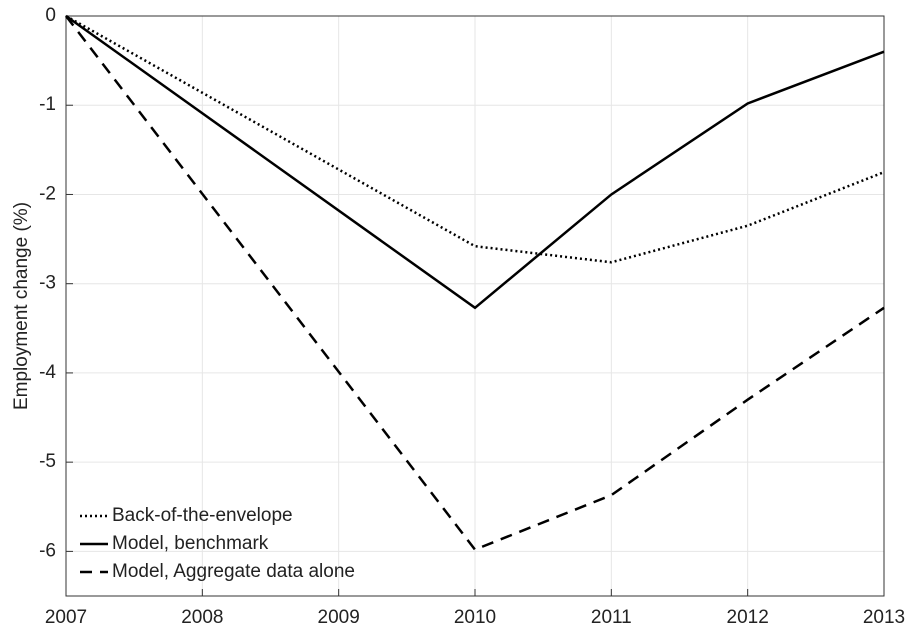 This screenshot has width=914, height=631. What do you see at coordinates (47, 193) in the screenshot?
I see `y-tick-label: -2` at bounding box center [47, 193].